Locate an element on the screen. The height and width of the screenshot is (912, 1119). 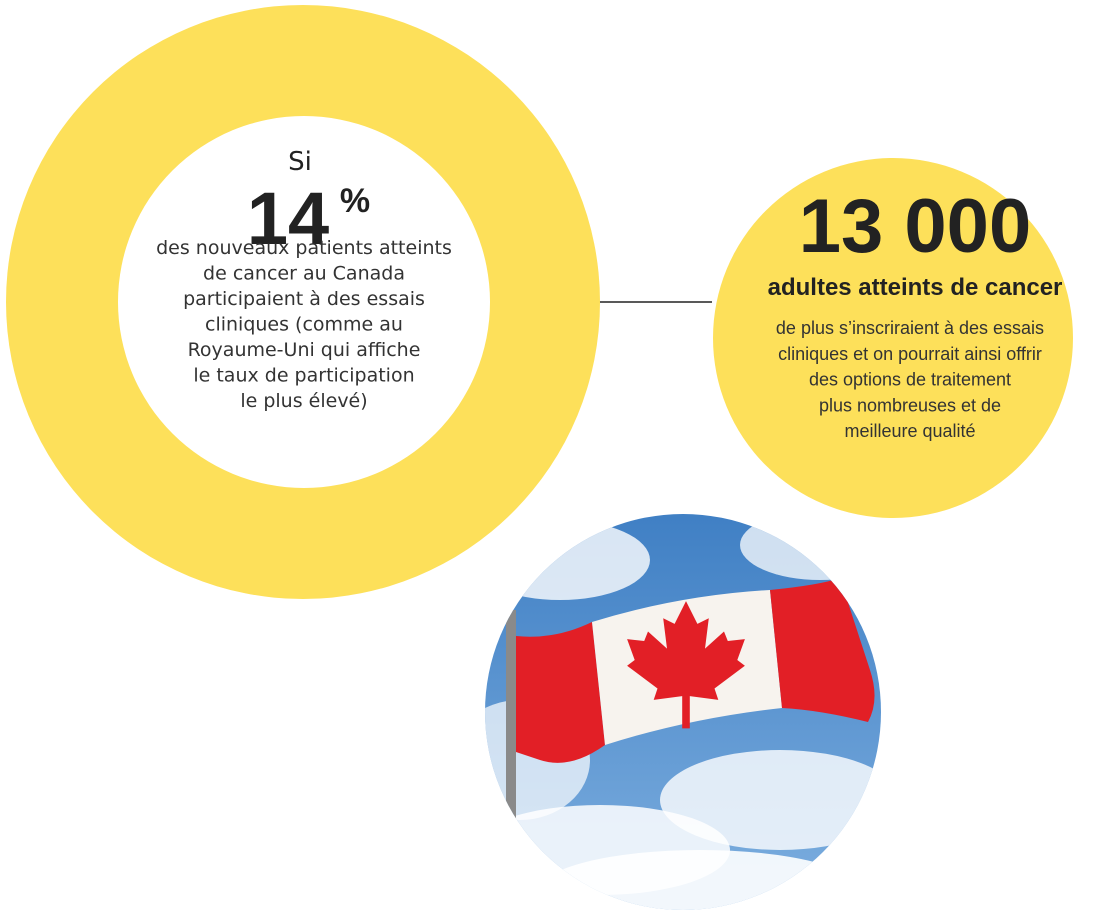
body-line: plus nombreuses et de is located at coordinates (910, 405).